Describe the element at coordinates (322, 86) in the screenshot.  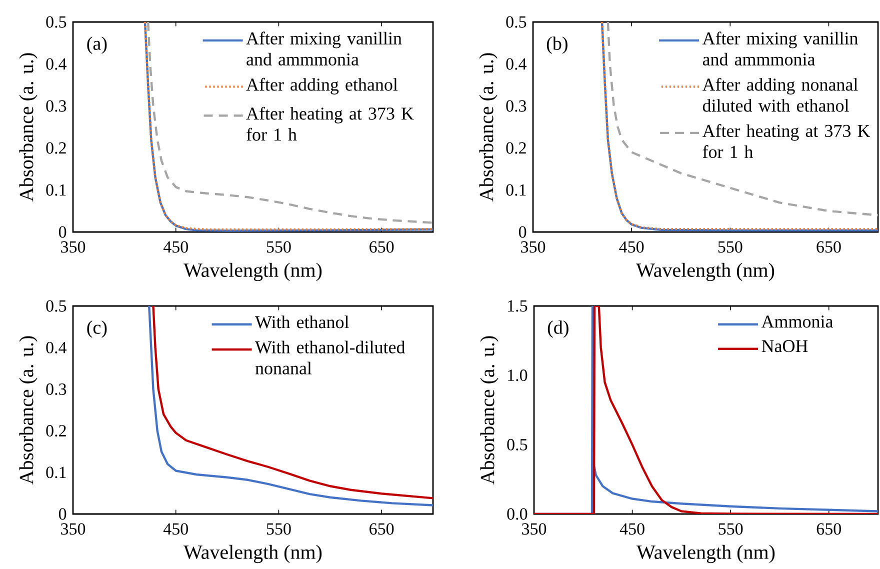
I see `legend-label: After adding ethanol` at that location.